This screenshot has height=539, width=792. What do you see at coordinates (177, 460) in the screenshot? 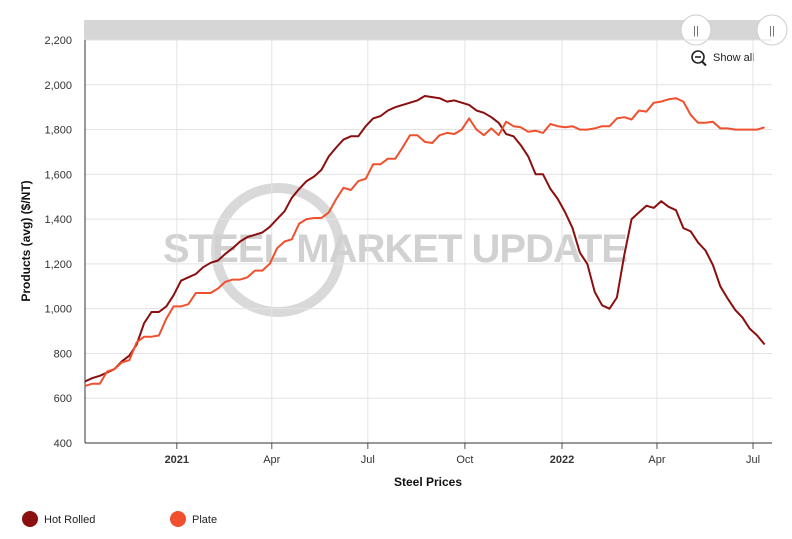
I see `x-tick-label: 2021` at bounding box center [177, 460].